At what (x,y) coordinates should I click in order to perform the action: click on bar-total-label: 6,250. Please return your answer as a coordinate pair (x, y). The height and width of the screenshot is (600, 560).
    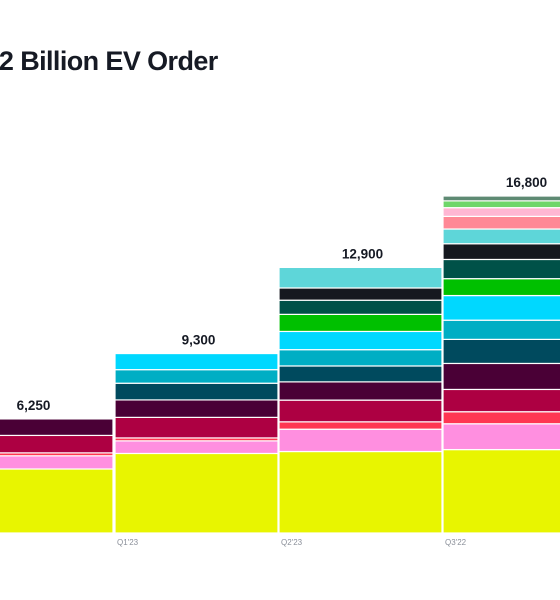
    Looking at the image, I should click on (34, 405).